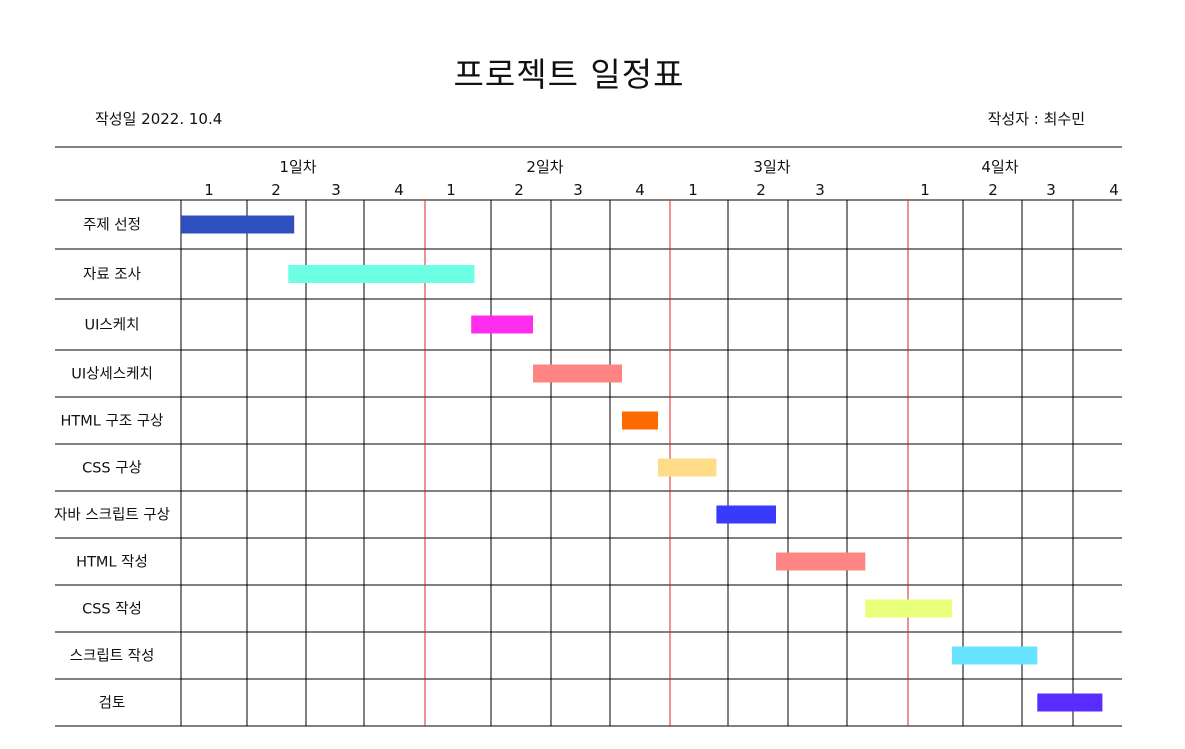  I want to click on task-label: 검토, so click(112, 703).